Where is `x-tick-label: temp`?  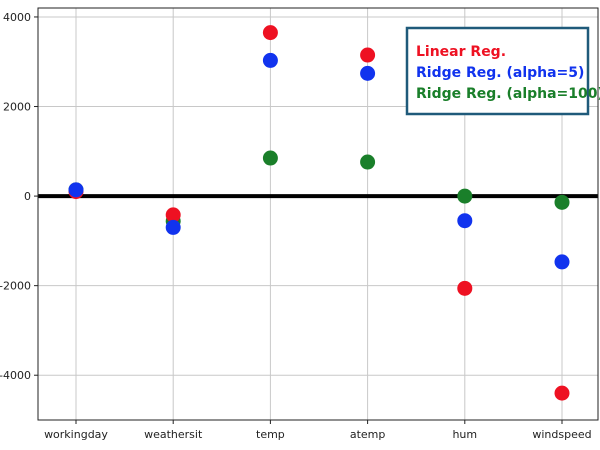 x-tick-label: temp is located at coordinates (270, 434).